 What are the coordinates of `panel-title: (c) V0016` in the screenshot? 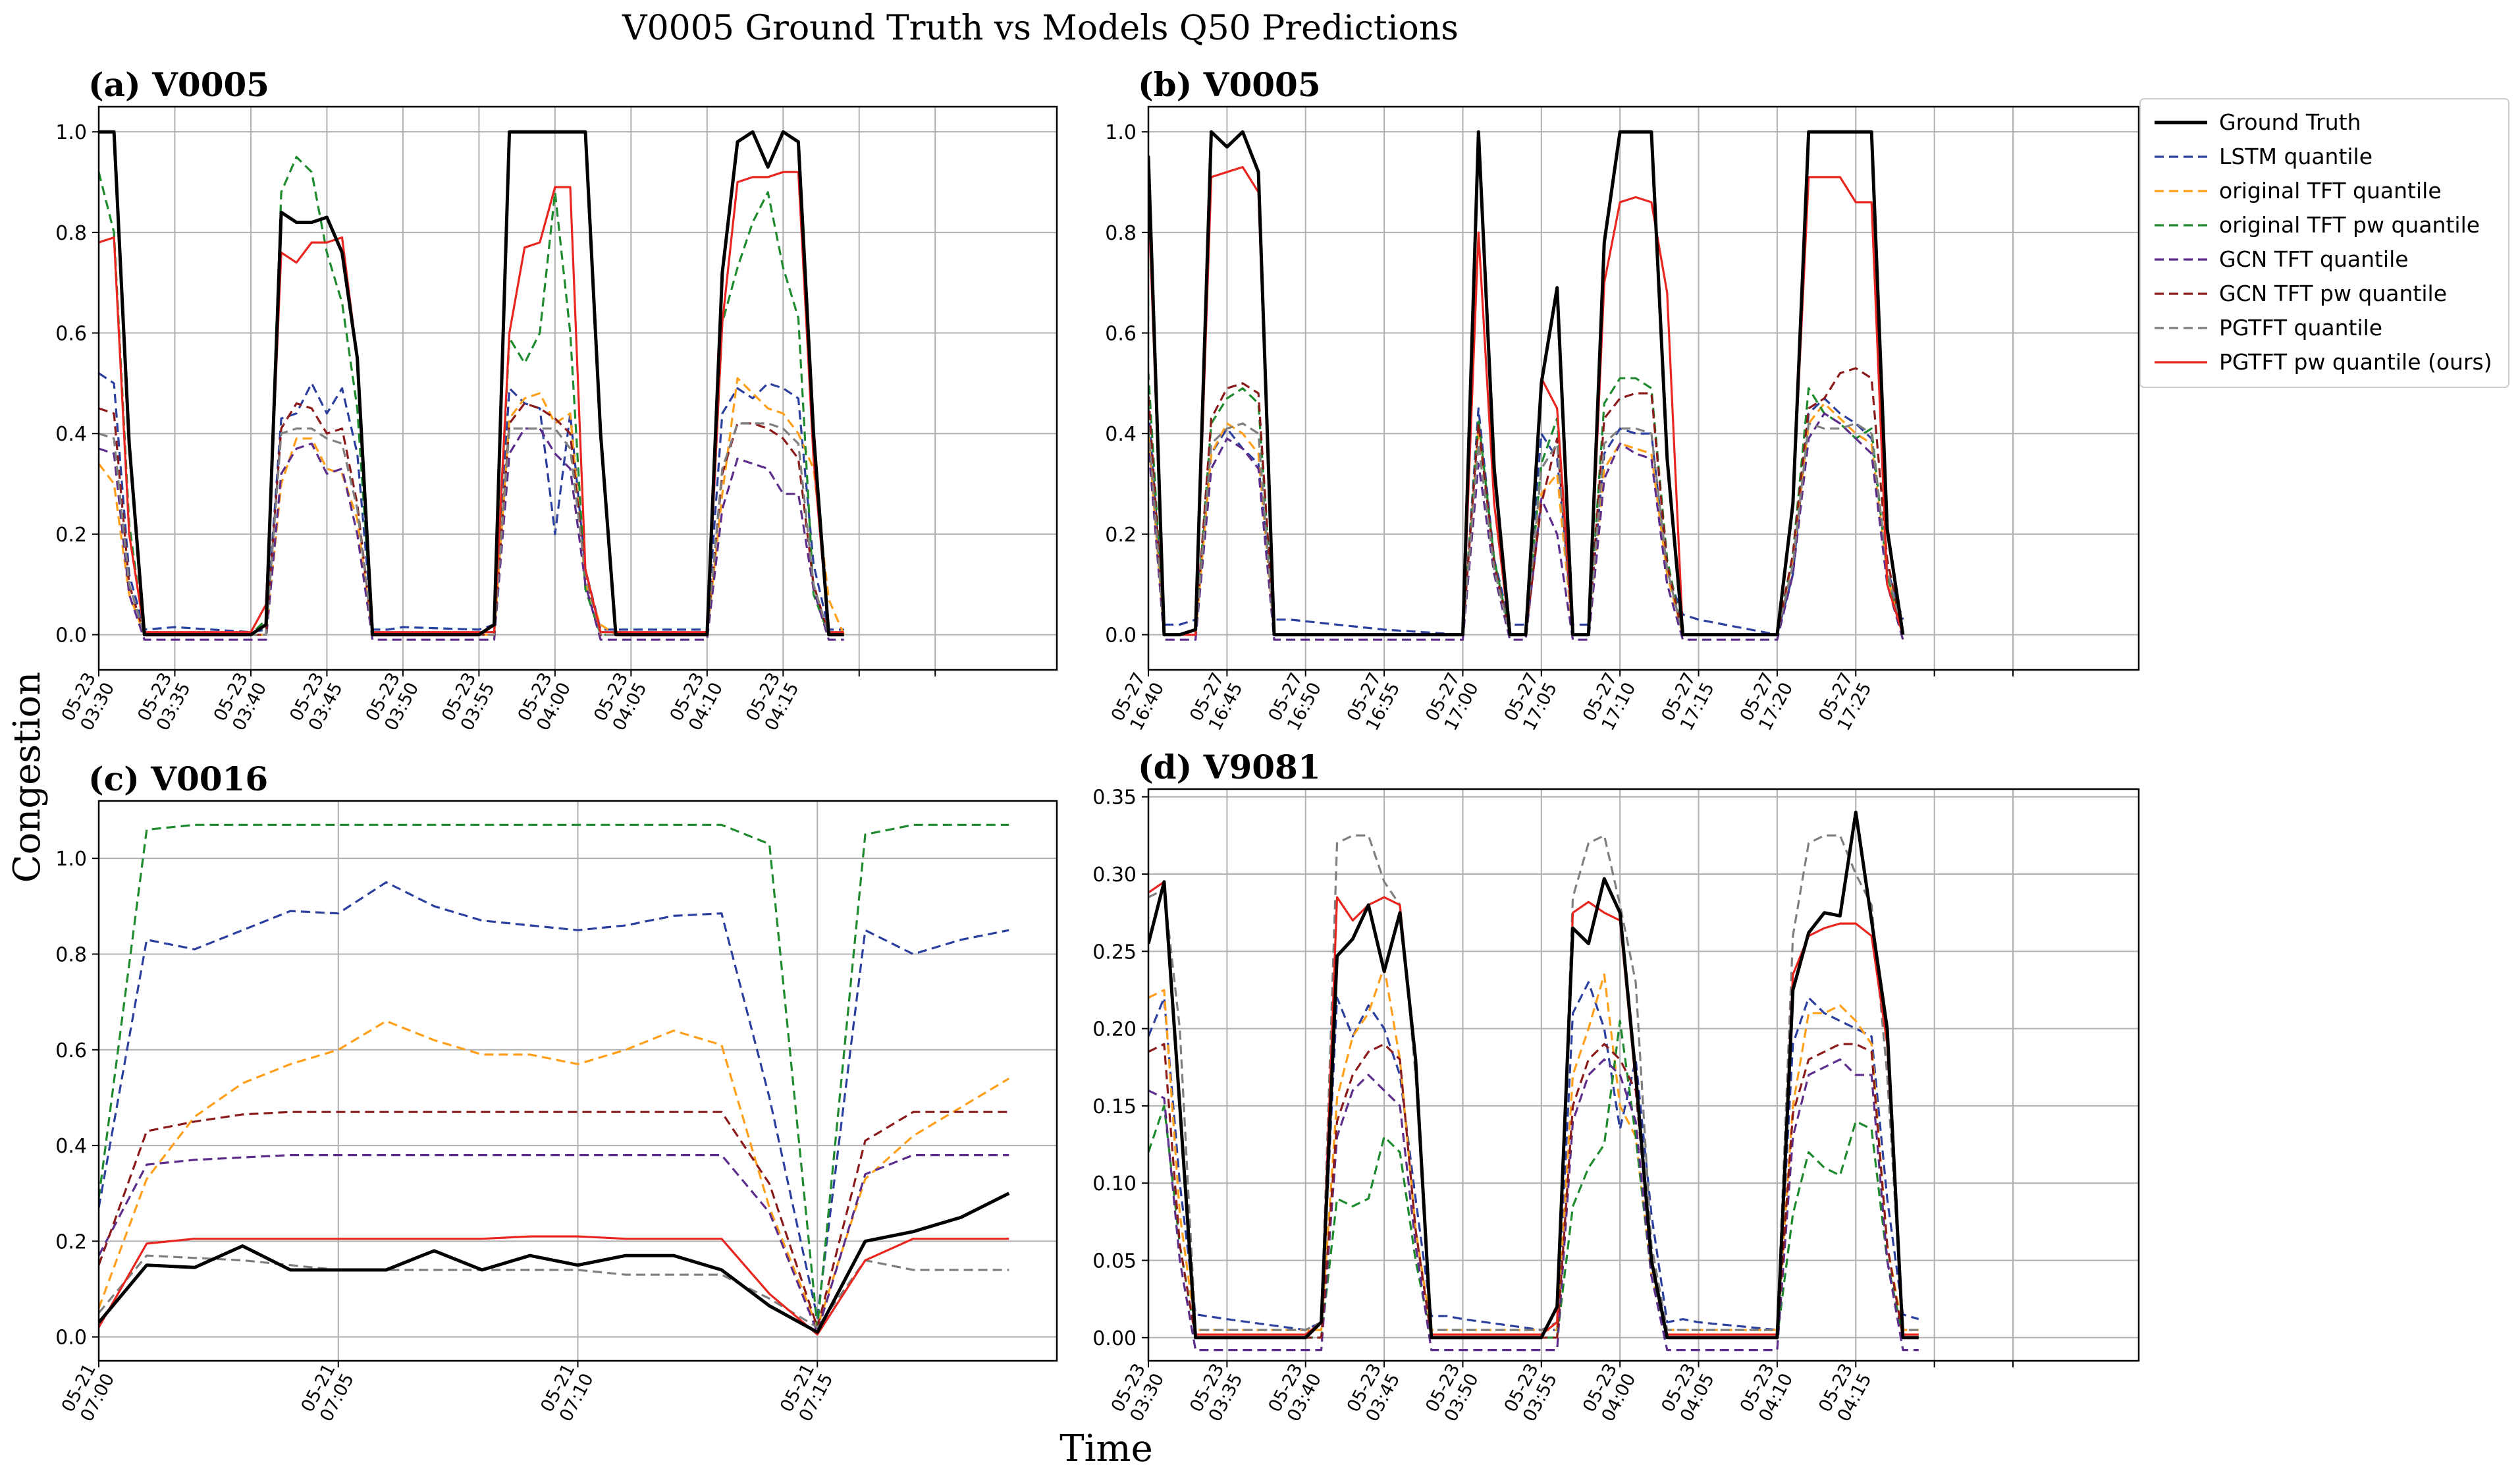 It's located at (178, 778).